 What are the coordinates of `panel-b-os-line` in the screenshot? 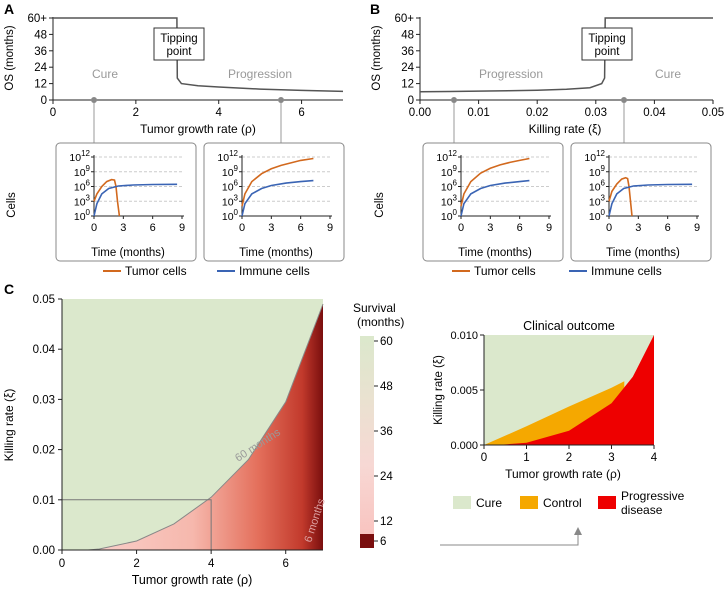 It's located at (566, 55).